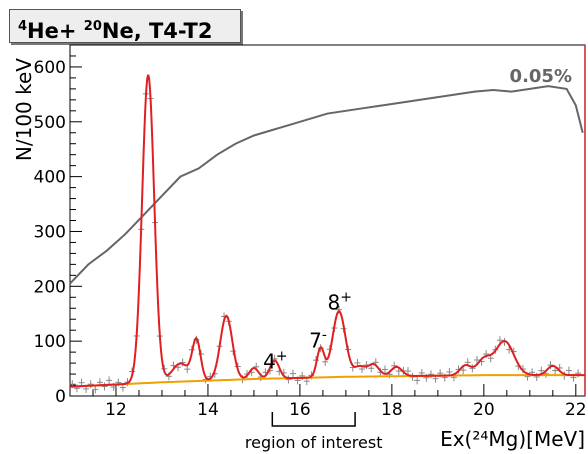 The width and height of the screenshot is (588, 454). Describe the element at coordinates (484, 410) in the screenshot. I see `x-tick-label: 20` at that location.